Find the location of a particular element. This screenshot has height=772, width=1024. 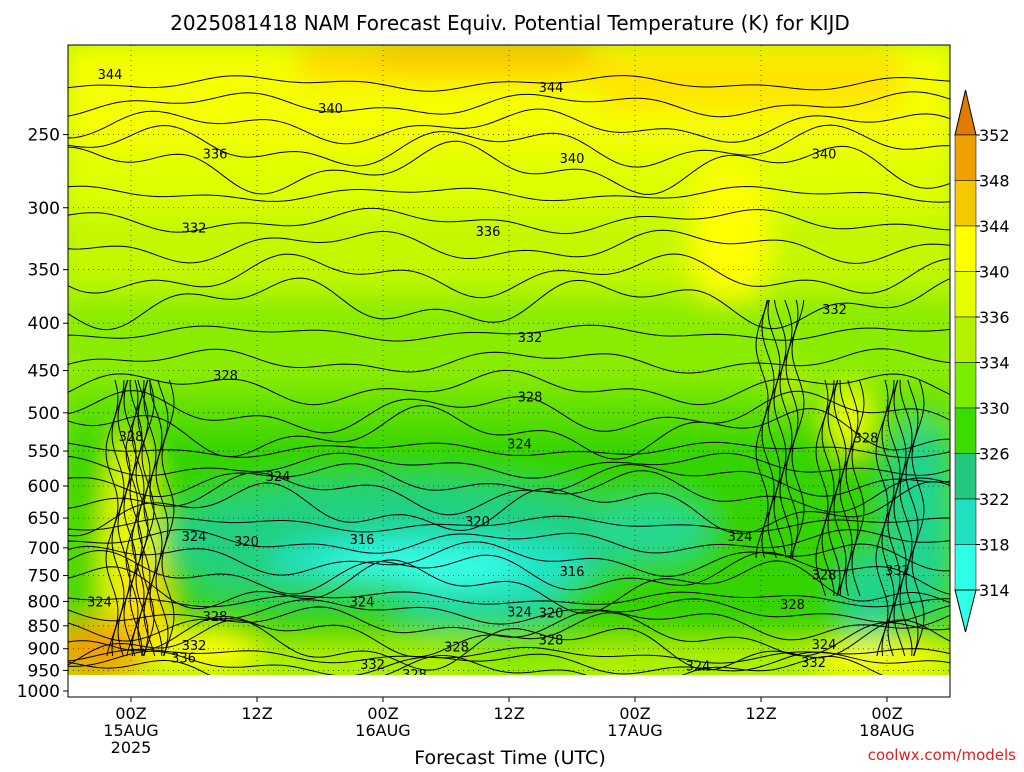

y-tick-label: 600 is located at coordinates (44, 487).